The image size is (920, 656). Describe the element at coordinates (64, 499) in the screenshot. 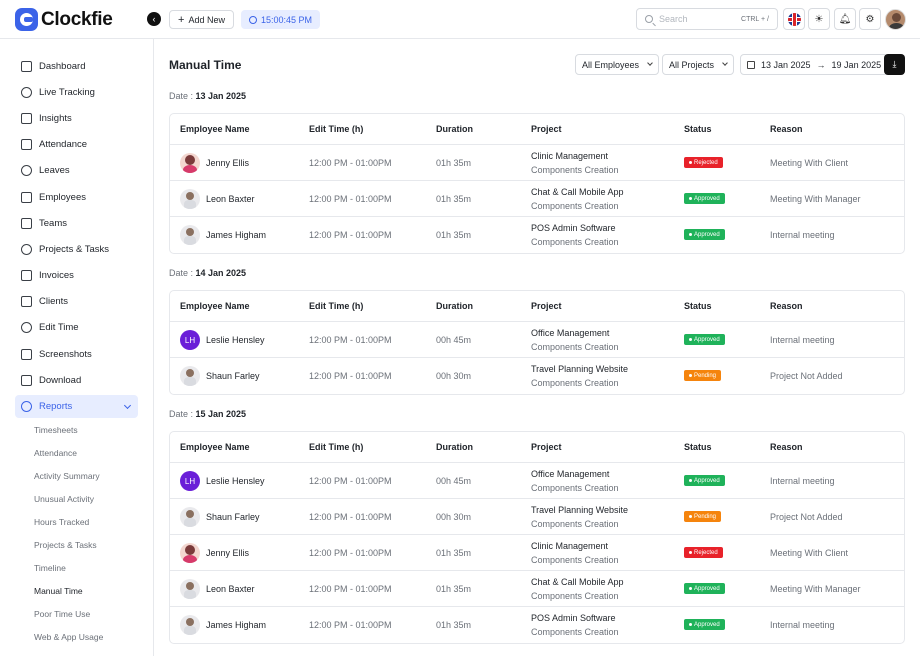

I see `reports-sub-item: Unusual Activity` at that location.